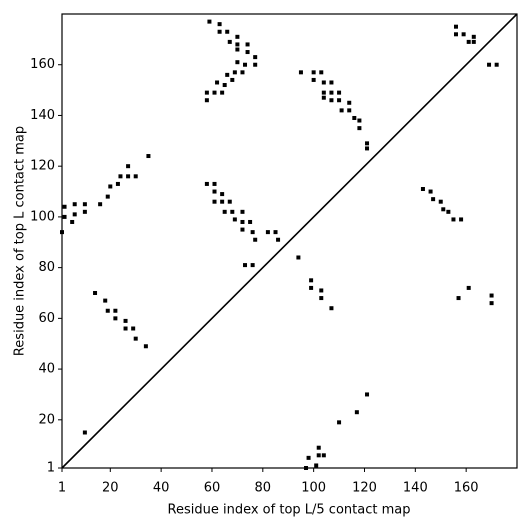 The height and width of the screenshot is (531, 531). What do you see at coordinates (46, 318) in the screenshot?
I see `y-tick-label: 60` at bounding box center [46, 318].